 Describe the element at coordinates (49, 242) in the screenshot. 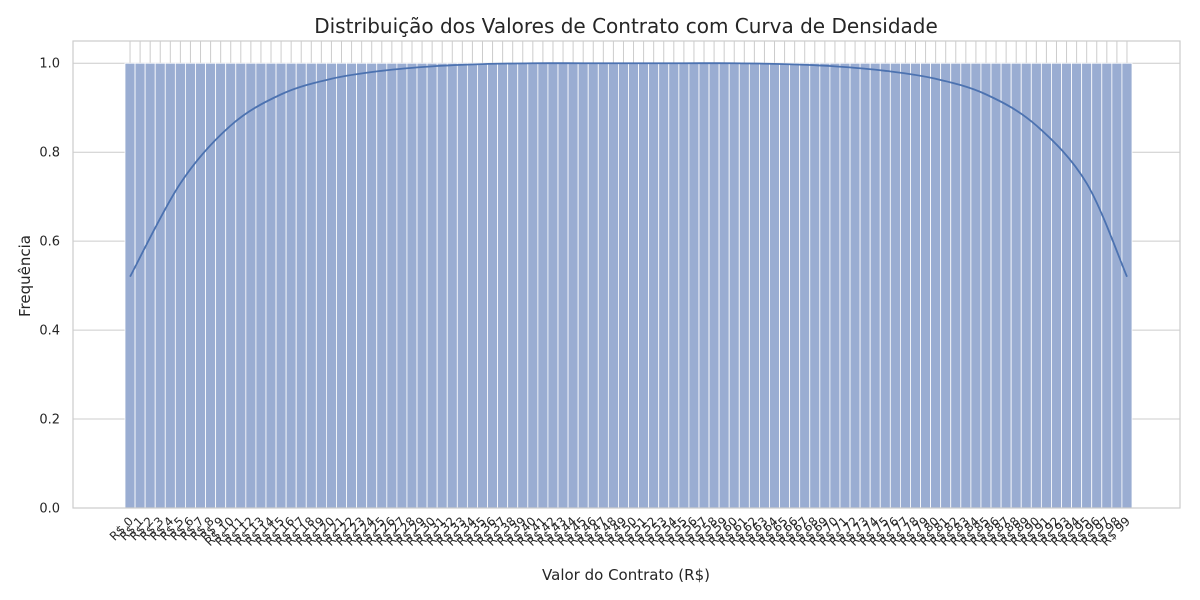

I see `y-tick-label: 0.6` at that location.